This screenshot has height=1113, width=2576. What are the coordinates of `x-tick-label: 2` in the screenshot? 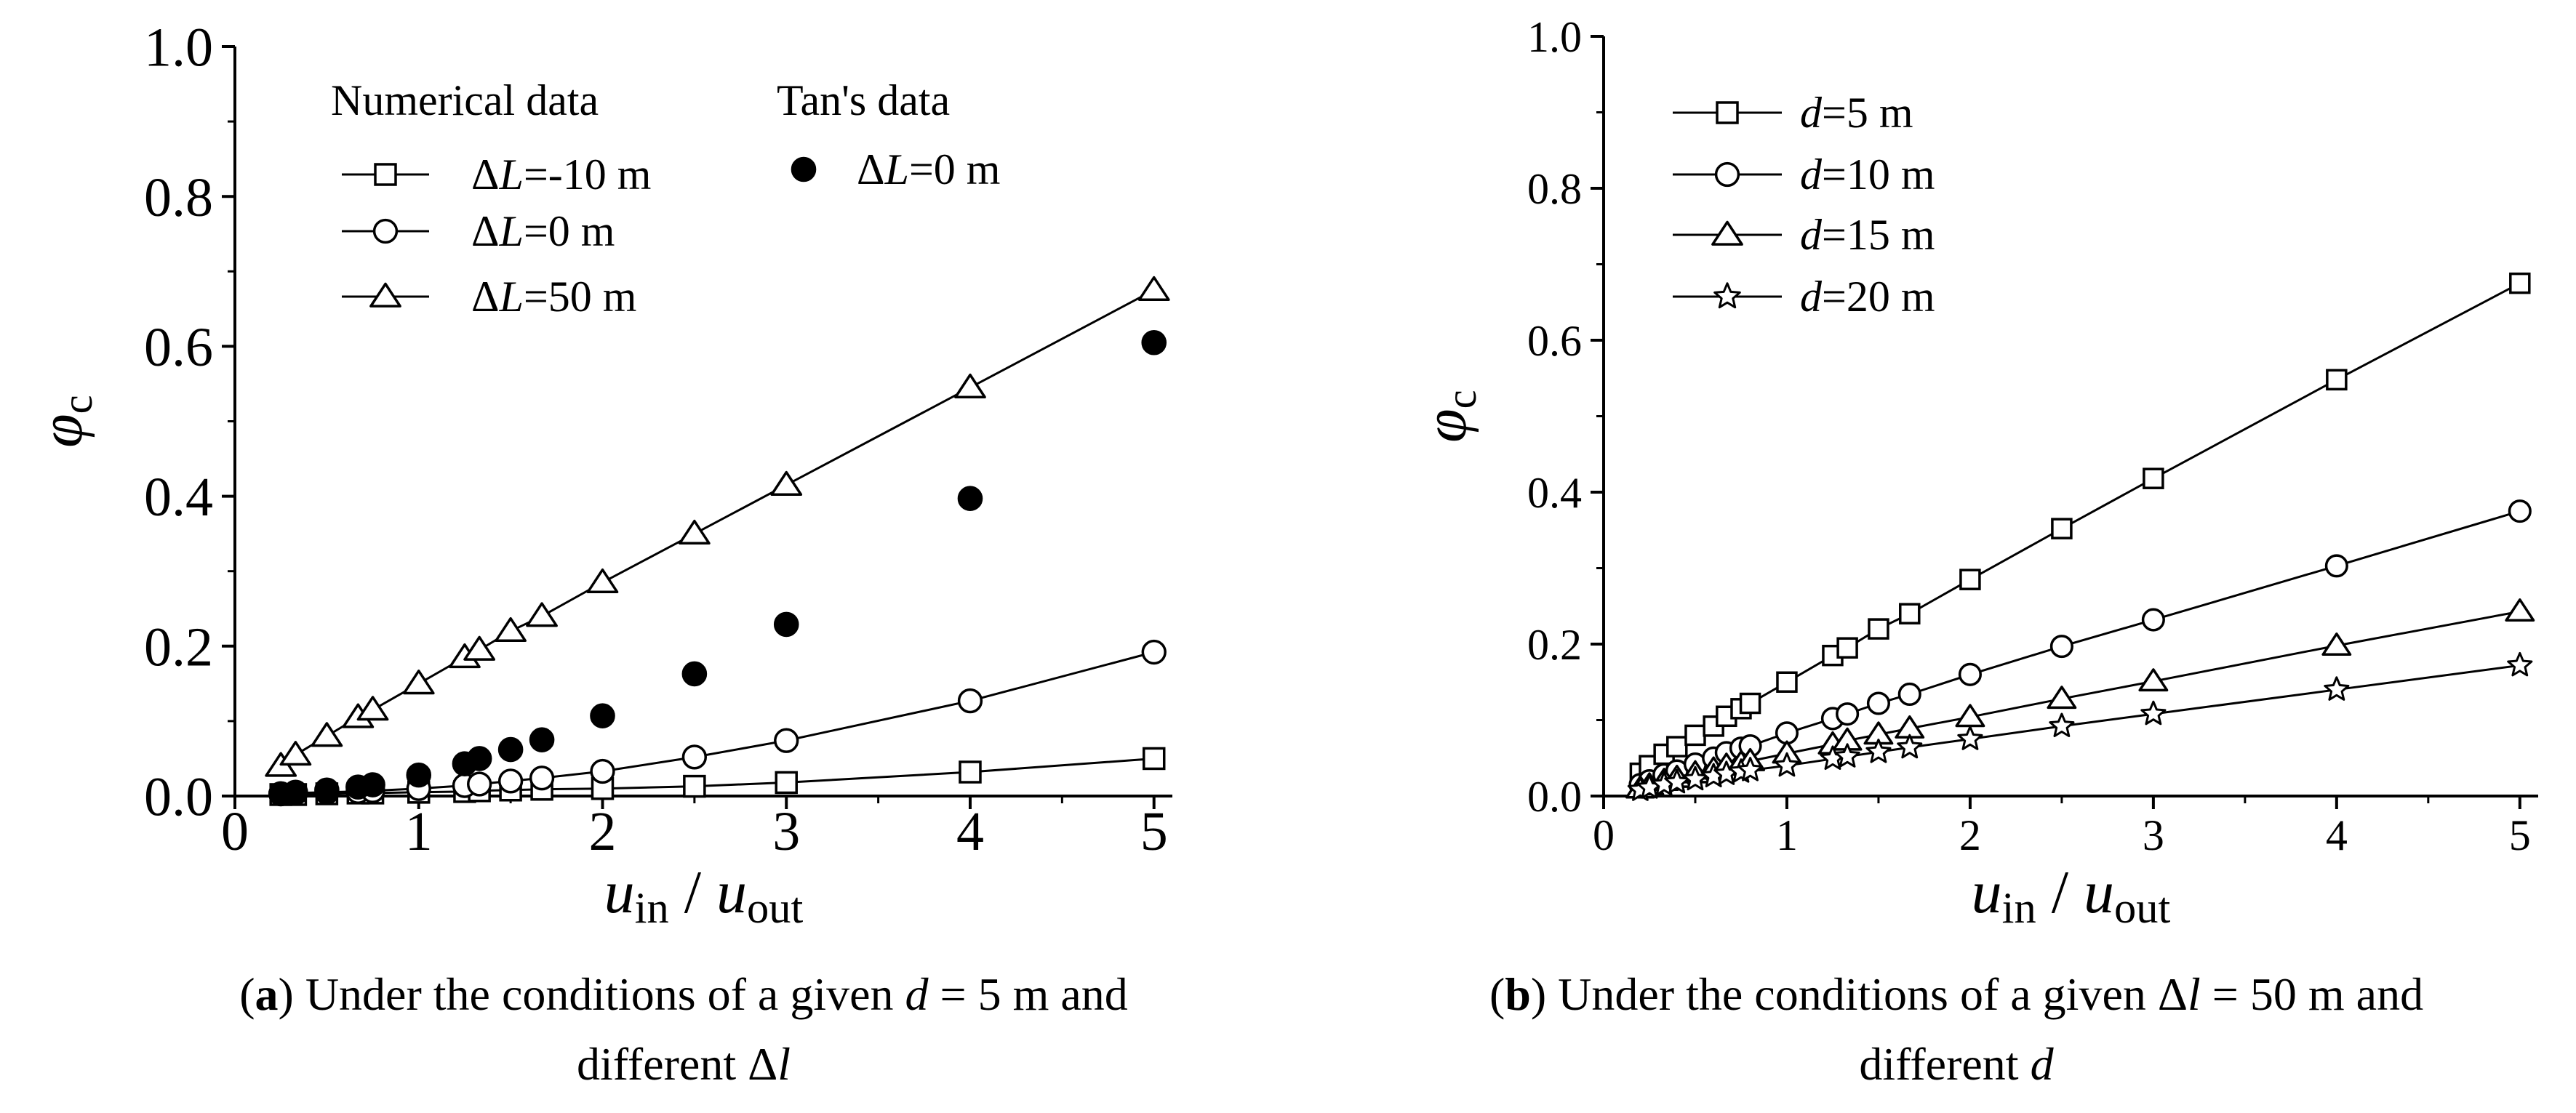 It's located at (1970, 835).